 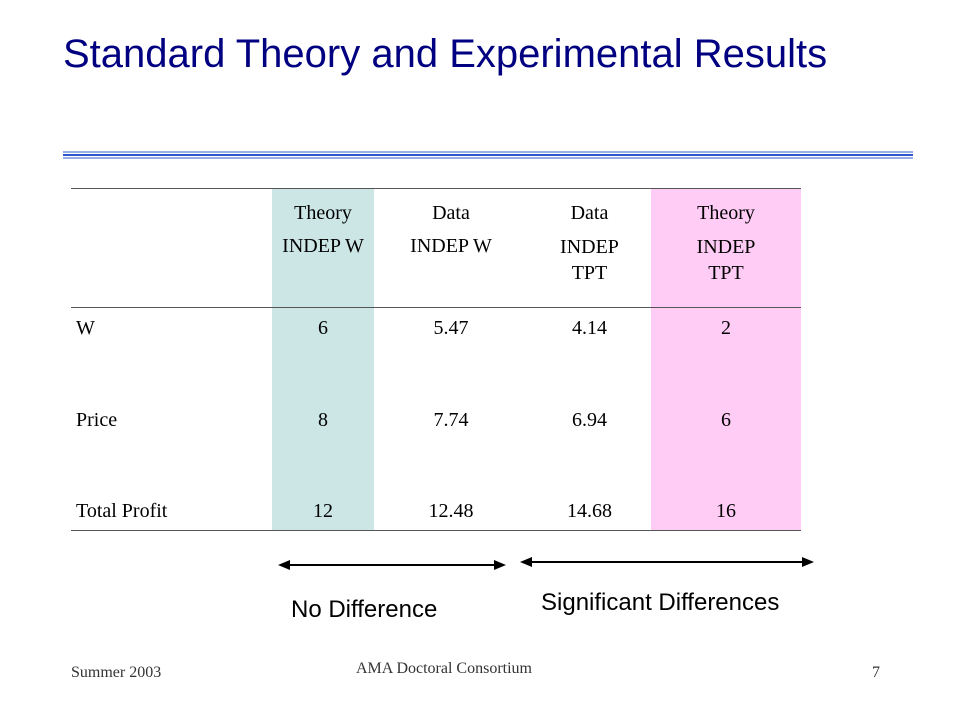 What do you see at coordinates (589, 328) in the screenshot?
I see `table-cell: 4.14` at bounding box center [589, 328].